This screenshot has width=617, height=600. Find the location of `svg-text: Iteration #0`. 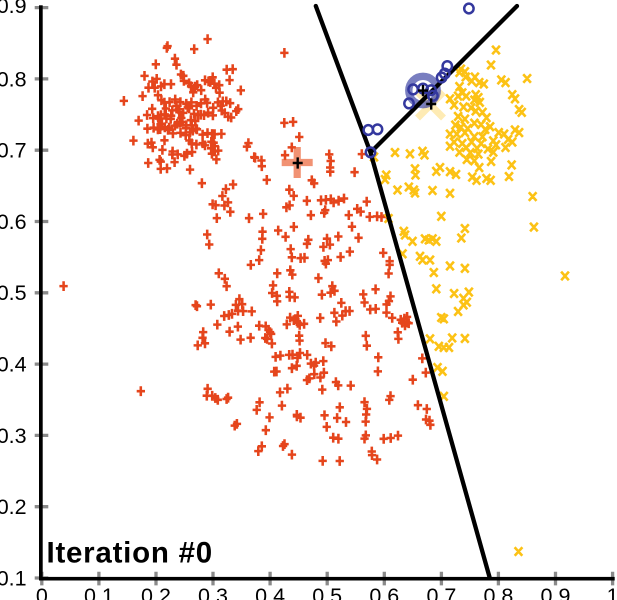

svg-text: Iteration #0 is located at coordinates (130, 553).